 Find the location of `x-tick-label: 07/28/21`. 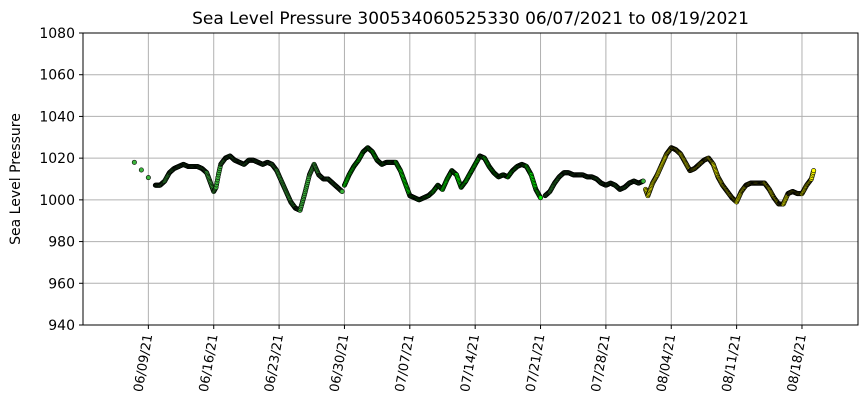

x-tick-label: 07/28/21 is located at coordinates (601, 363).